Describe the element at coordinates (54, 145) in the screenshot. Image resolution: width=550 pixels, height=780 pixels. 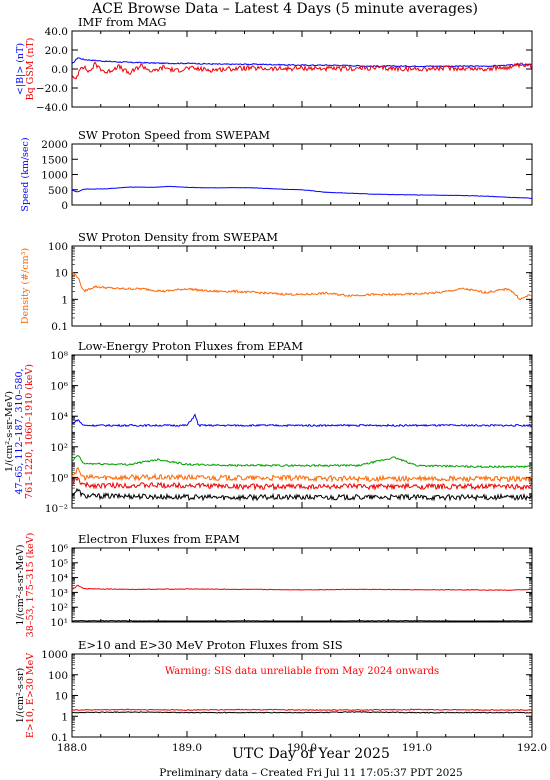
I see `y-tick-label: 2000` at that location.